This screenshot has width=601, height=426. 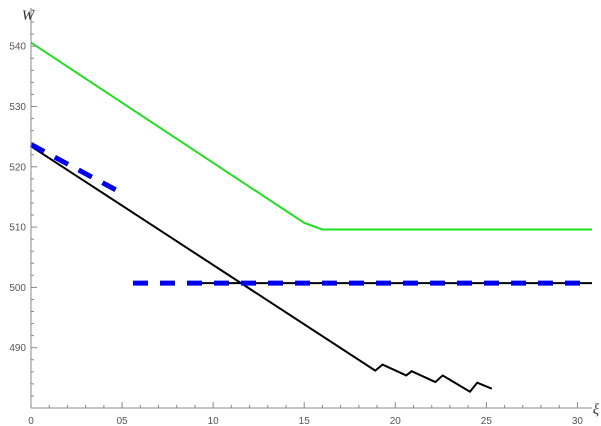 I want to click on y-tick-label: 510, so click(x=17, y=228).